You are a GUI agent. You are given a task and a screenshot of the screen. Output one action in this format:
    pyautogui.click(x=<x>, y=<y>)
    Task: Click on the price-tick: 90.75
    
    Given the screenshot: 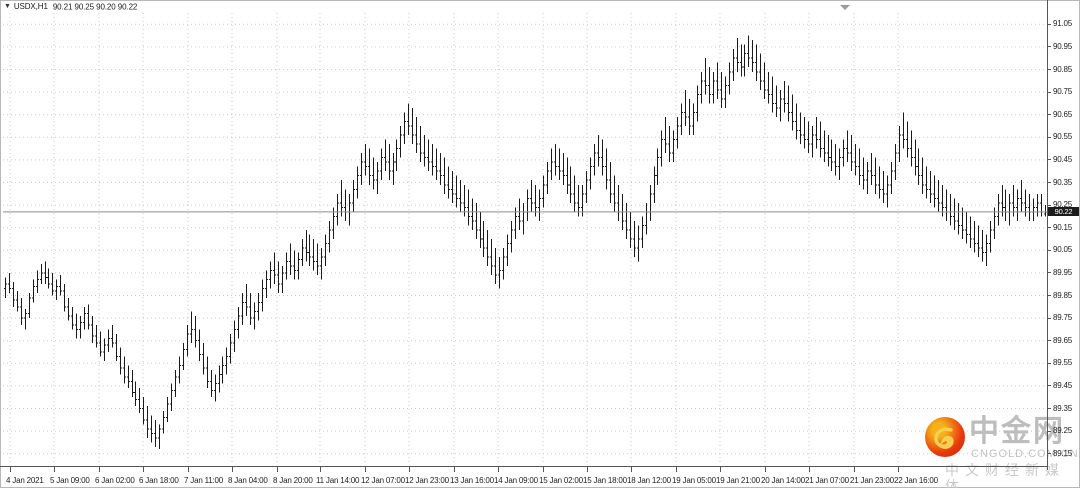 What is the action you would take?
    pyautogui.click(x=1060, y=92)
    